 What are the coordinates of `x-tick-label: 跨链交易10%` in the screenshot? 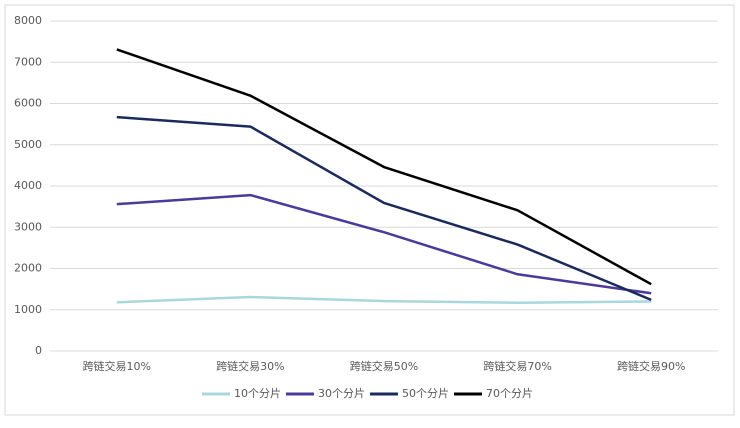 It's located at (117, 366).